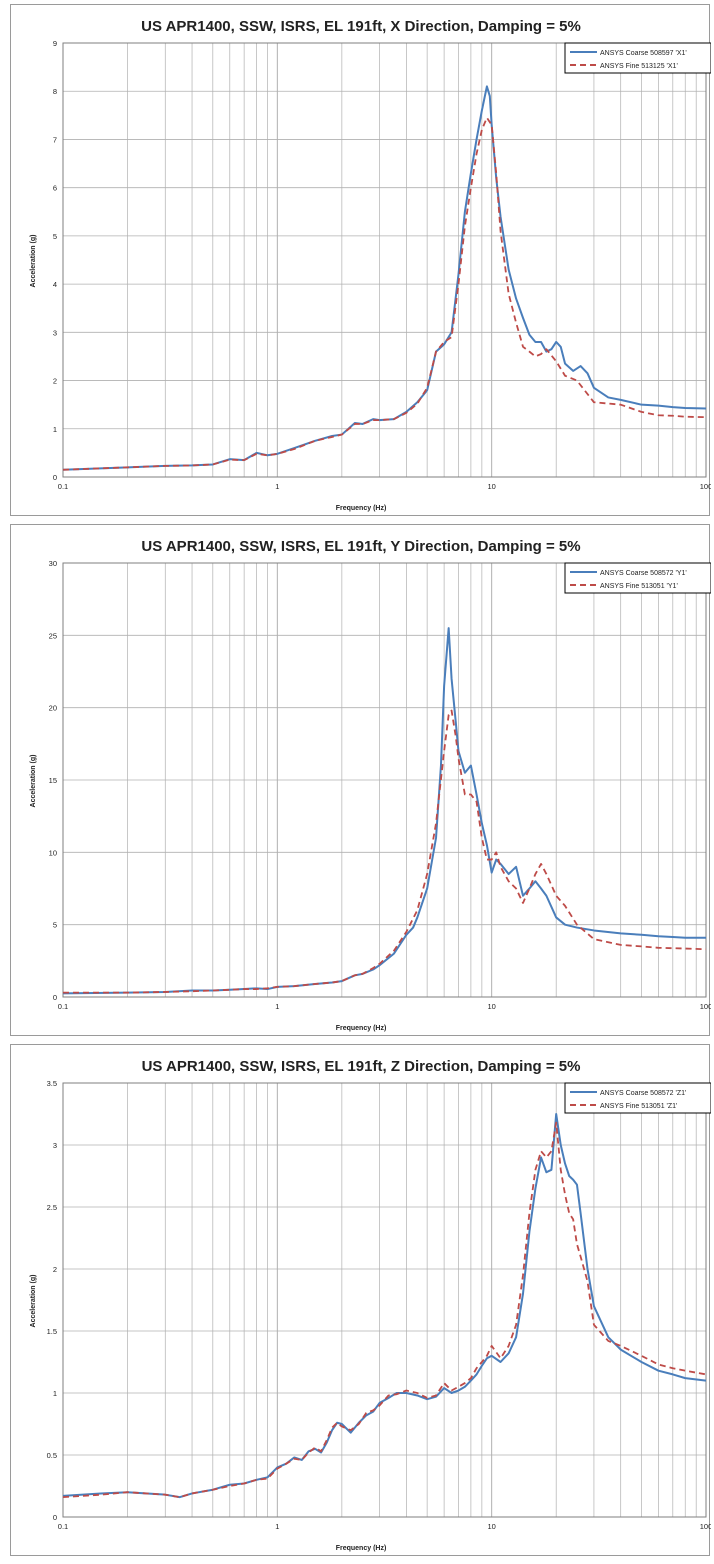 This screenshot has width=714, height=1564. I want to click on y-tick-label: 8, so click(55, 91).